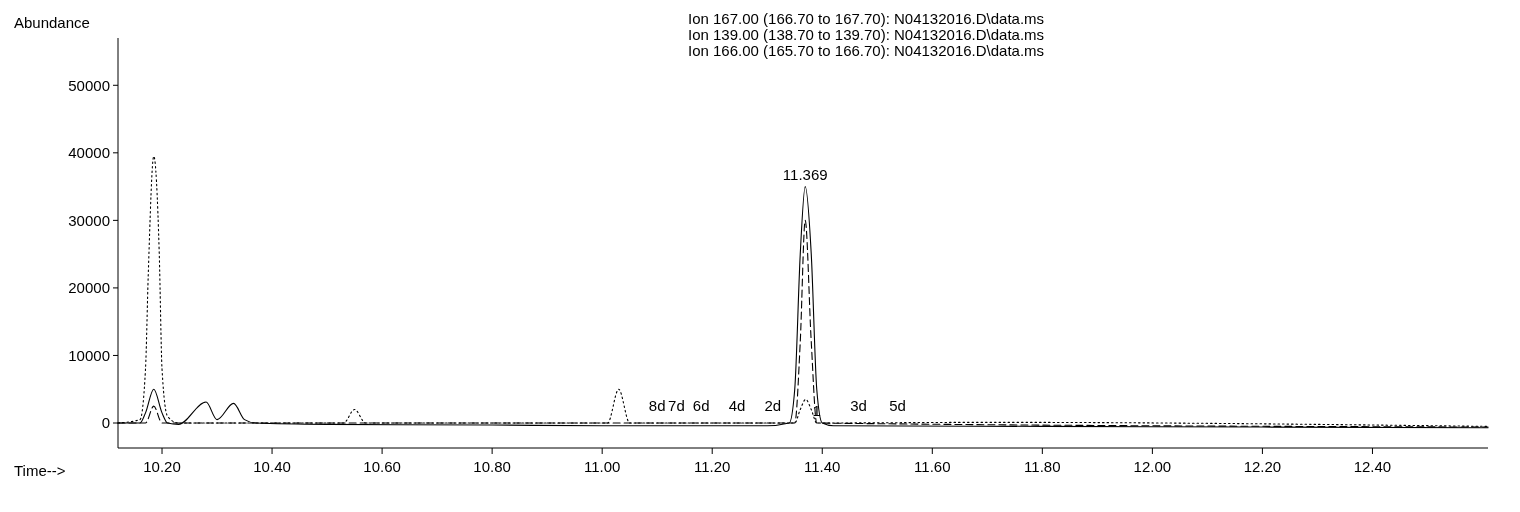 The image size is (1520, 512). Describe the element at coordinates (382, 466) in the screenshot. I see `x-tick-label: 10.60` at that location.